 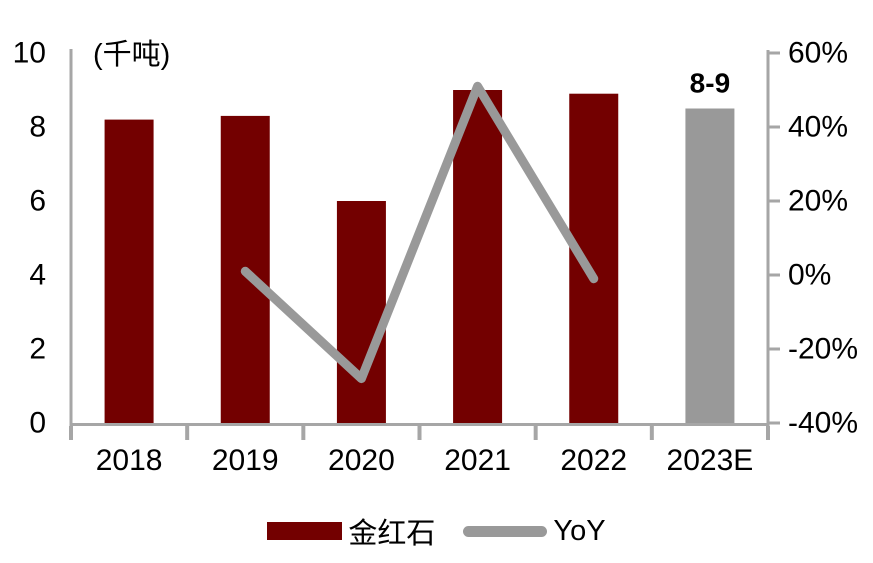 What do you see at coordinates (477, 460) in the screenshot?
I see `x-axis-label-2021: 2021` at bounding box center [477, 460].